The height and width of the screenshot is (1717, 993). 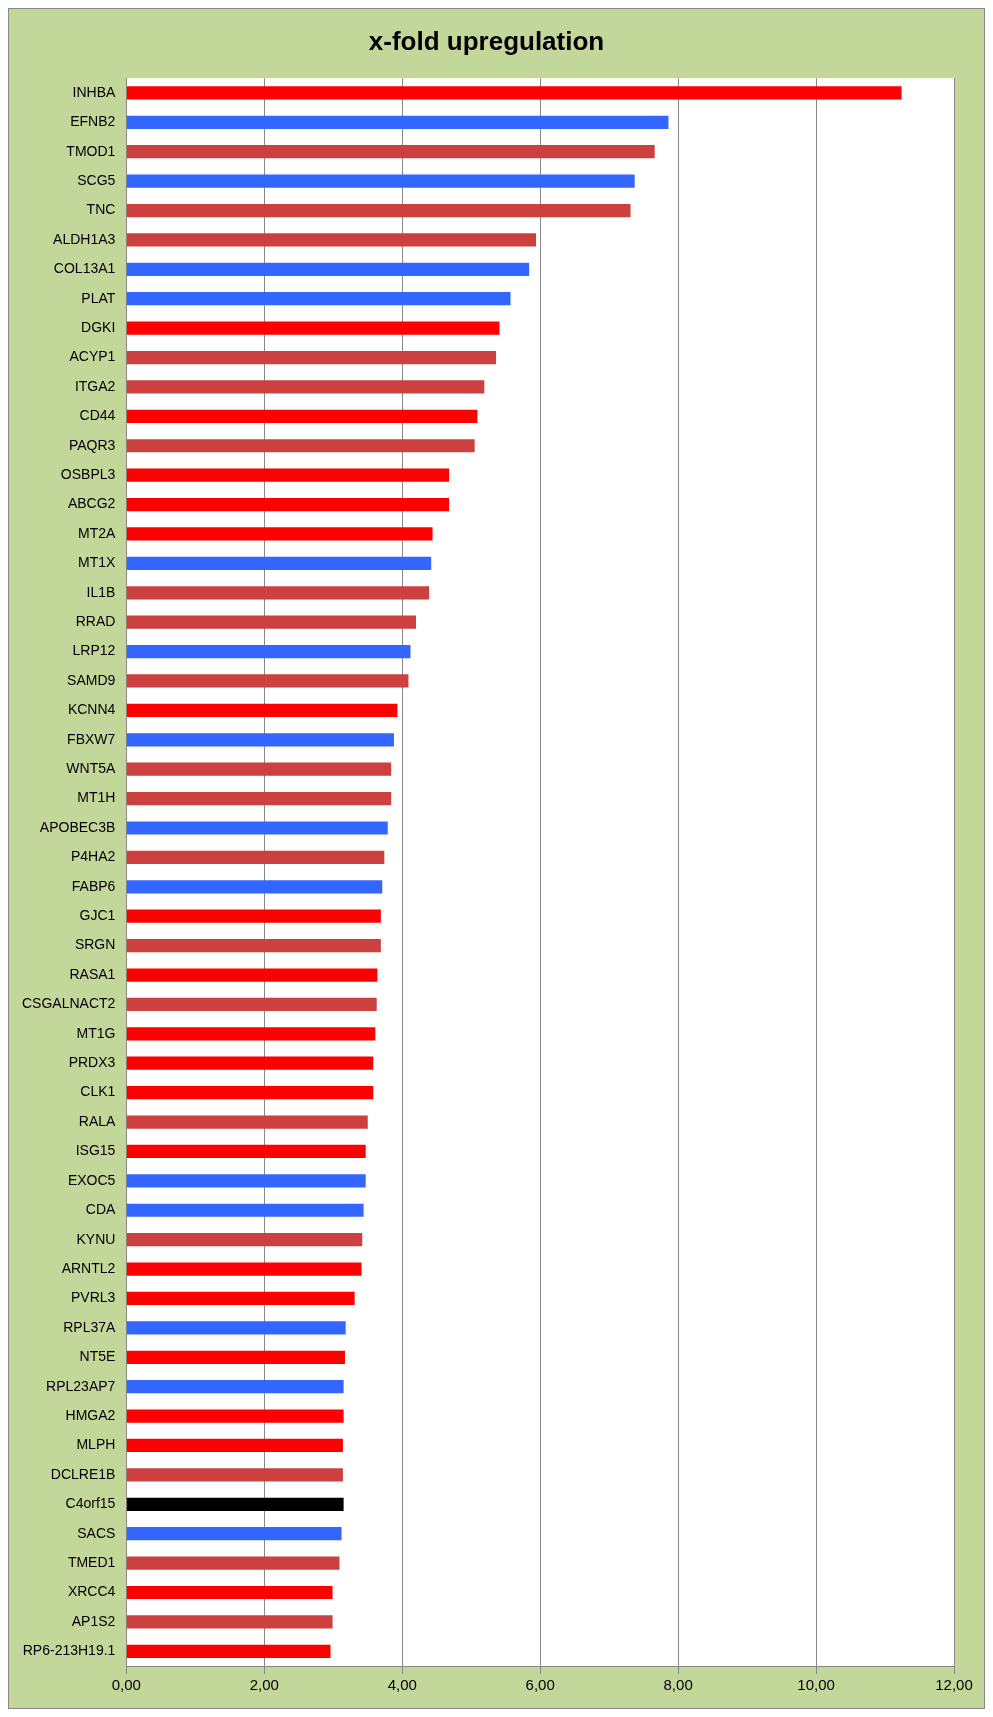 What do you see at coordinates (97, 915) in the screenshot?
I see `y-tick-label: GJC1` at bounding box center [97, 915].